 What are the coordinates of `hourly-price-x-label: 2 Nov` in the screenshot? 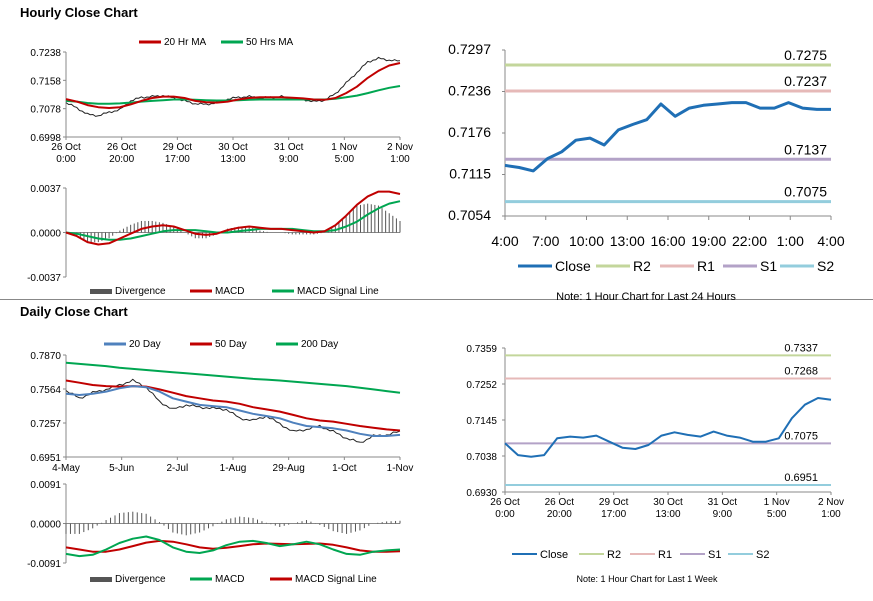 It's located at (400, 147).